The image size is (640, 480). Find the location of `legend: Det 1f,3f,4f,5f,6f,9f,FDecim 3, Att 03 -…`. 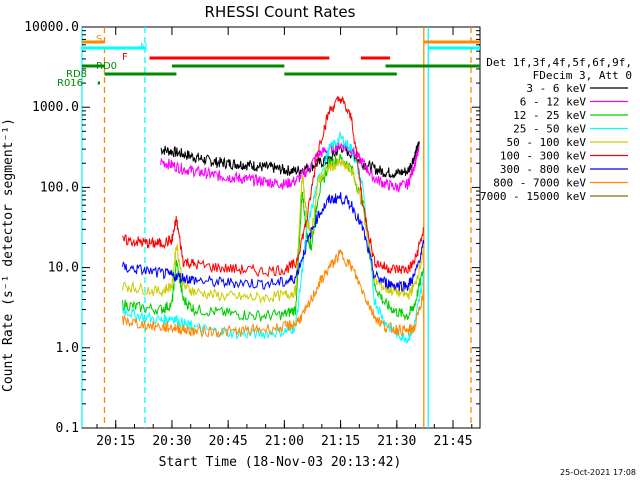

legend: Det 1f,3f,4f,5f,6f,9f,FDecim 3, Att 03 -… is located at coordinates (556, 129).